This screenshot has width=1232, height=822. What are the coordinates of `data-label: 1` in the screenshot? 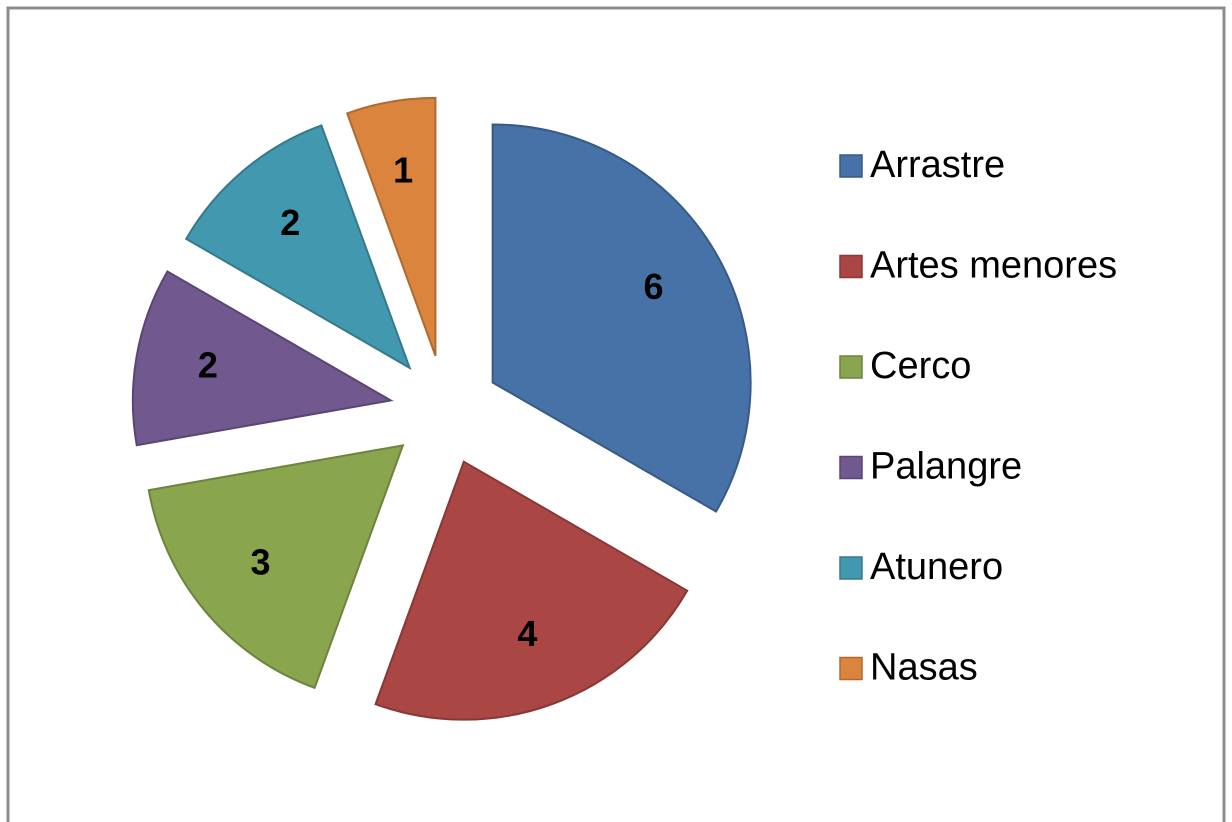 It's located at (403, 169).